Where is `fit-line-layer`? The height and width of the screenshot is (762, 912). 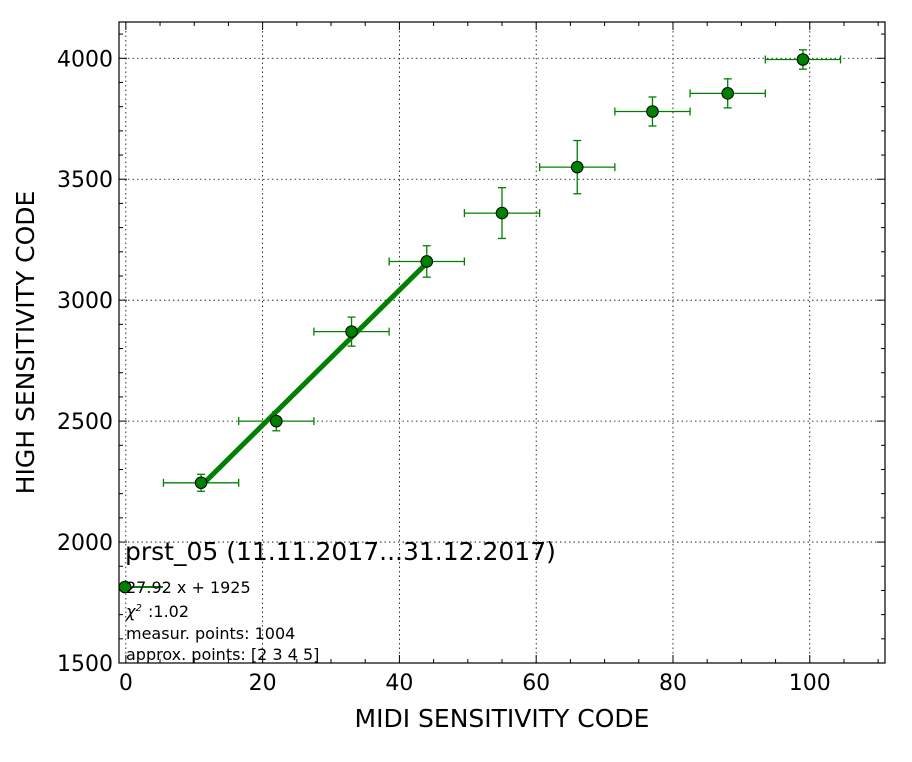
fit-line-layer is located at coordinates (314, 374).